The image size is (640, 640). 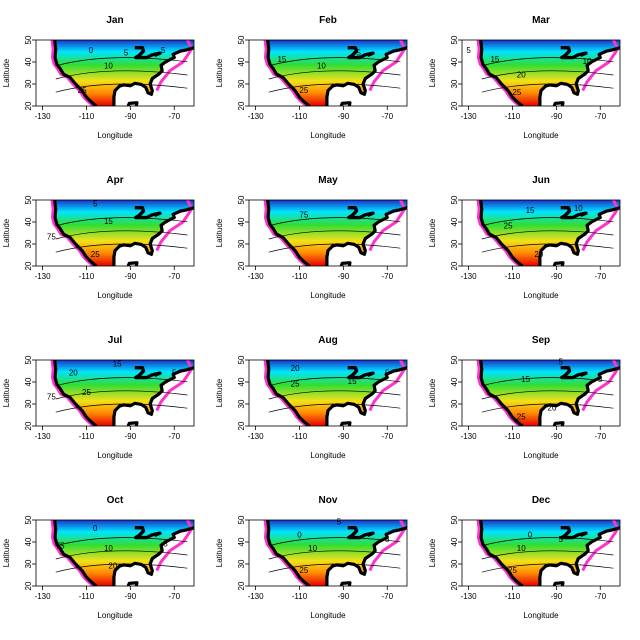 What do you see at coordinates (108, 66) in the screenshot?
I see `contour-label: 10` at bounding box center [108, 66].